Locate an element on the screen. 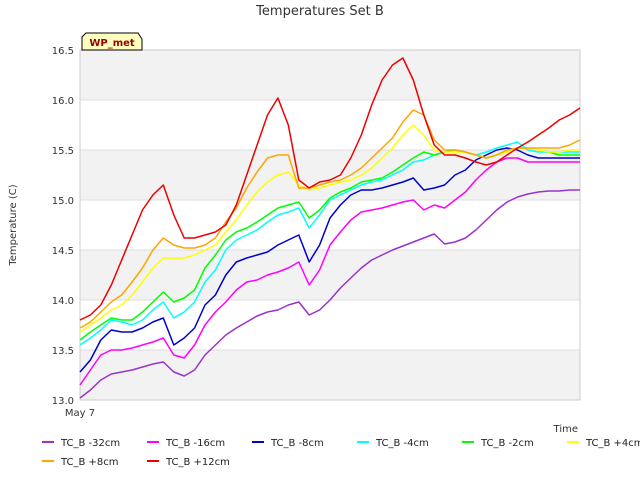 The image size is (640, 480). legend-item: TC_B -8cm is located at coordinates (288, 443).